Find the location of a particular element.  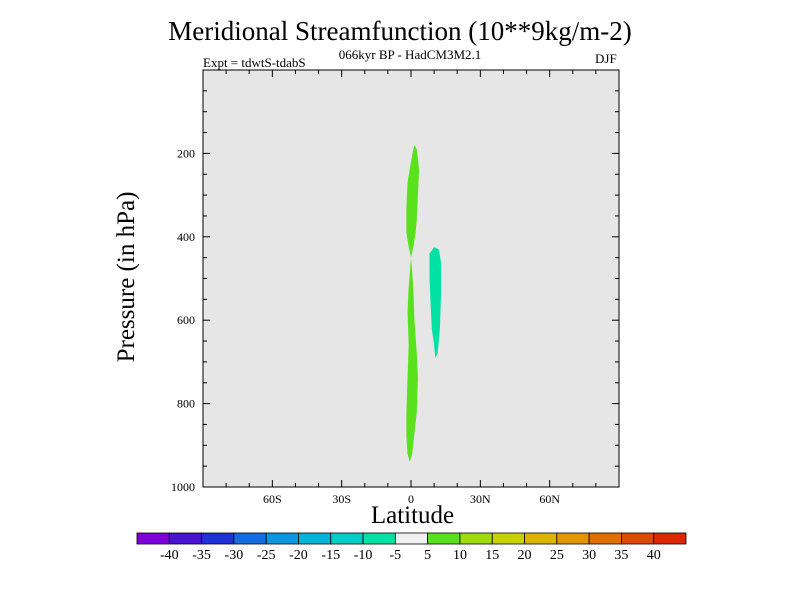

colorbar-label: -10 is located at coordinates (363, 555).